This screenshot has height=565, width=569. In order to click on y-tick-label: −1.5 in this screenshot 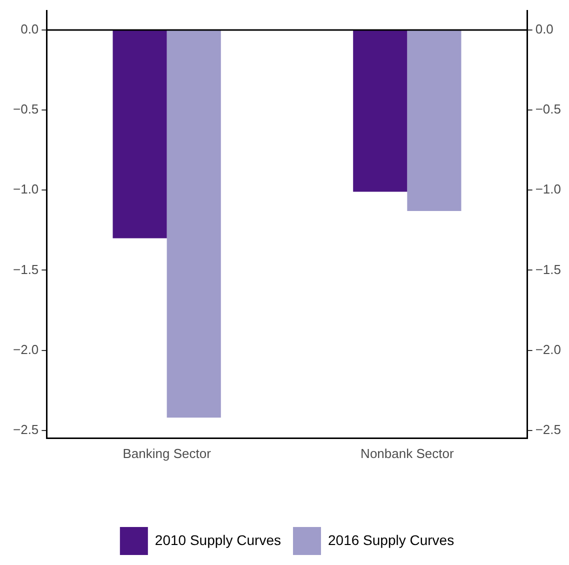, I will do `click(25, 269)`.